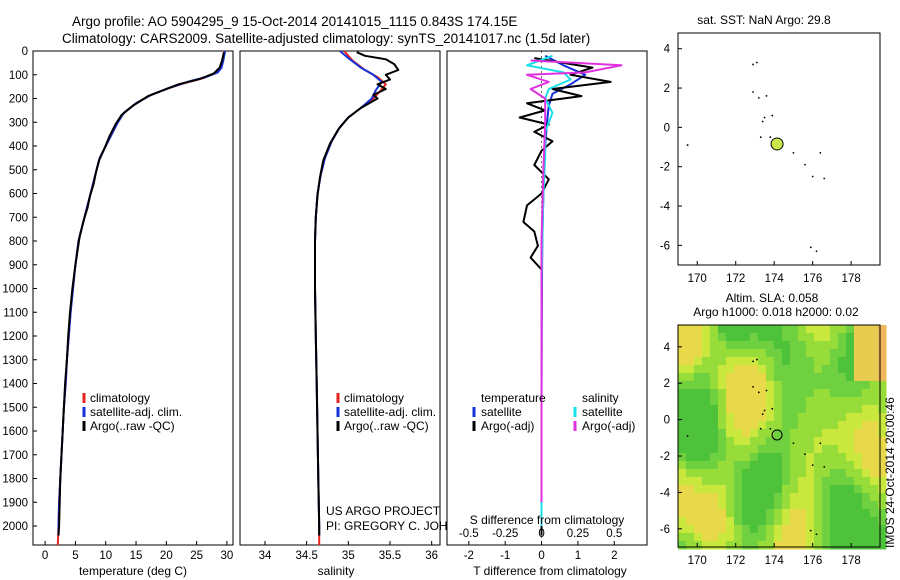 The height and width of the screenshot is (580, 900). What do you see at coordinates (390, 556) in the screenshot?
I see `x-tick-label: 35.5` at bounding box center [390, 556].